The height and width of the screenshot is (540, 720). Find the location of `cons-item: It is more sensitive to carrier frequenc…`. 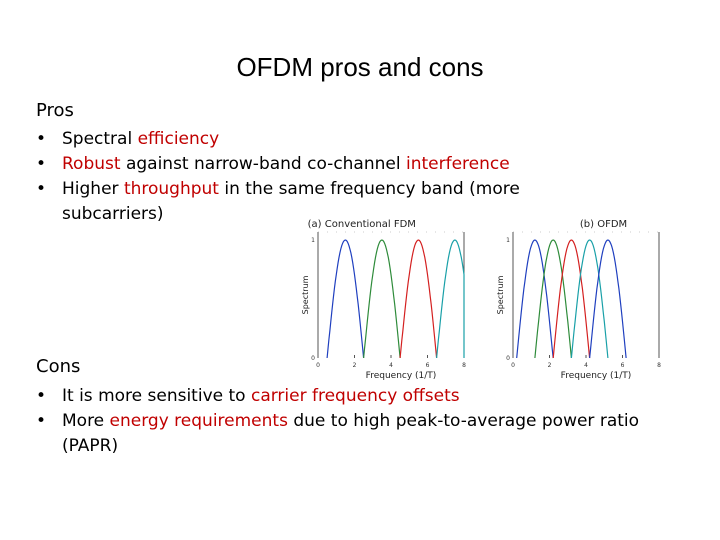

cons-item: It is more sensitive to carrier frequenc… is located at coordinates (356, 396).